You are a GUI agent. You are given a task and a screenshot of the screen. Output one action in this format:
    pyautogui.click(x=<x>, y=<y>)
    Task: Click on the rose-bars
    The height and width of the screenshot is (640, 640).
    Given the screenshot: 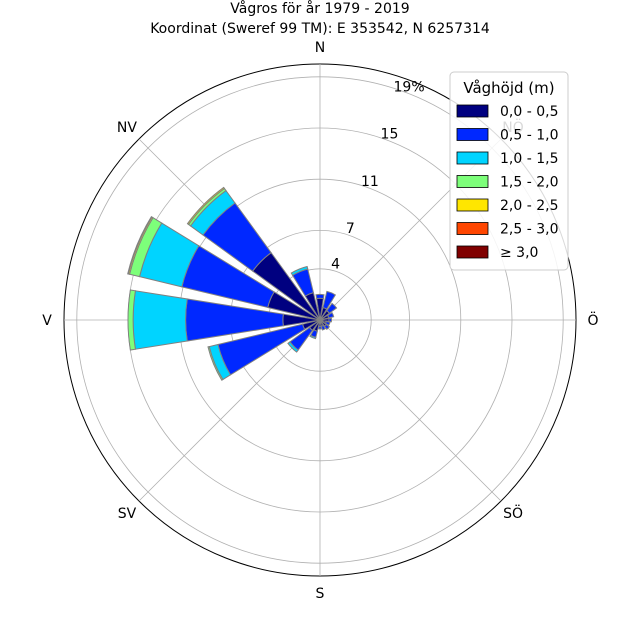 What is the action you would take?
    pyautogui.click(x=232, y=283)
    